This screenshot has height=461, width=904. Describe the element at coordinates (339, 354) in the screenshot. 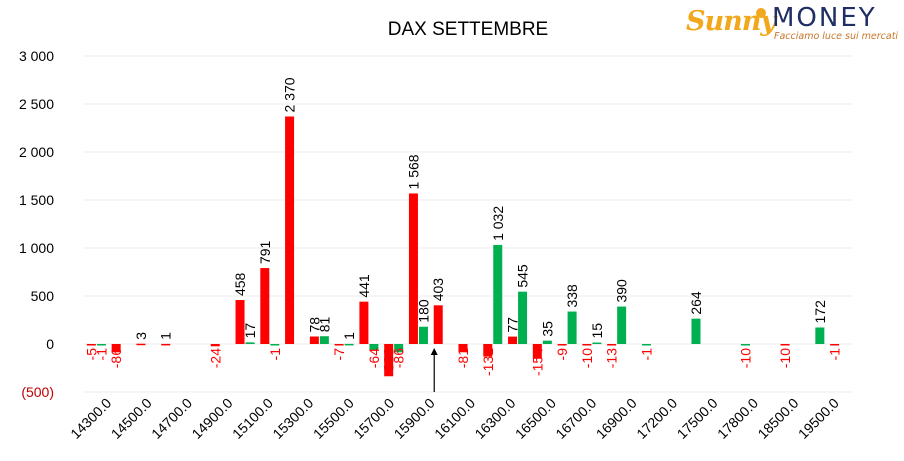

I see `data-label: -7` at that location.